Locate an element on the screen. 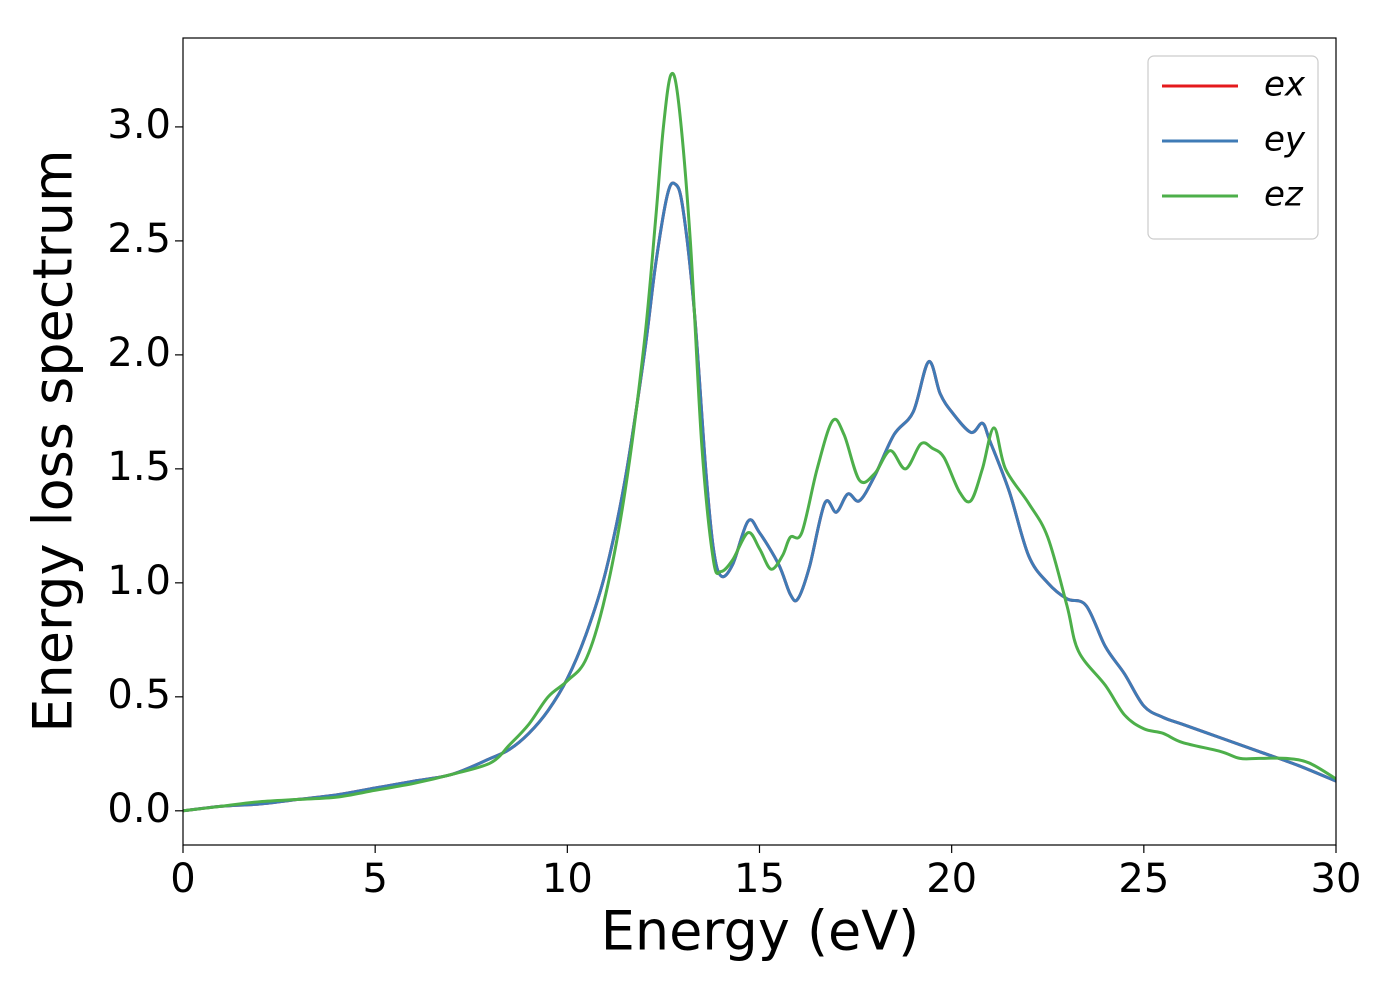 This screenshot has width=1400, height=1000. x-tick-label: 25 is located at coordinates (1143, 879).